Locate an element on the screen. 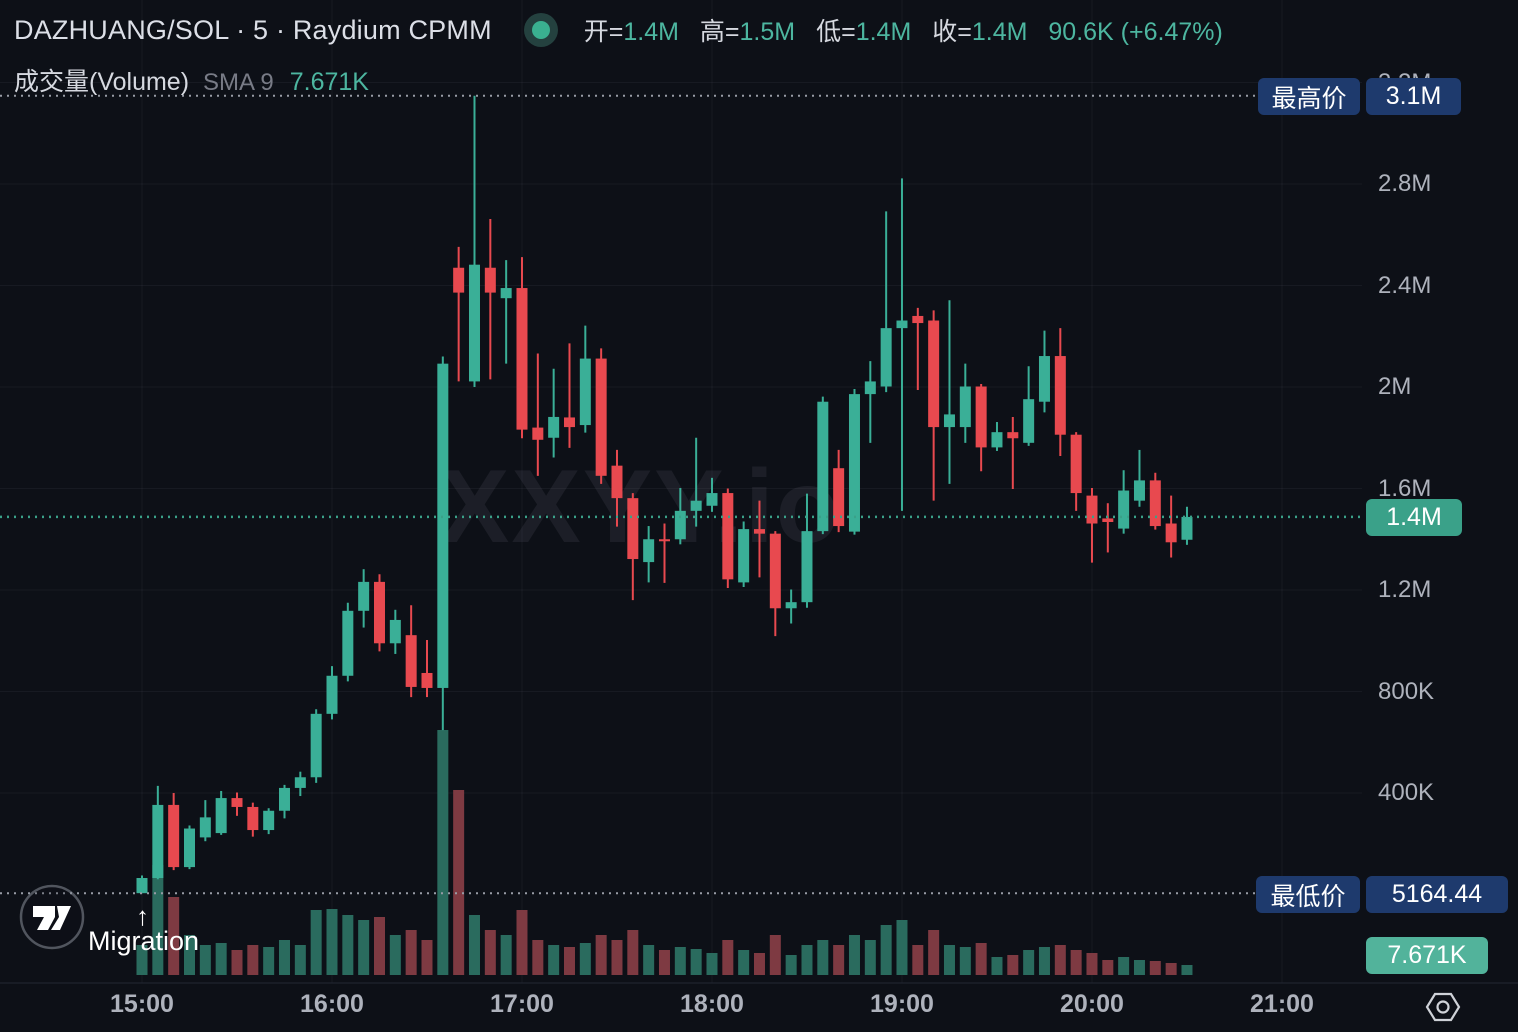  high-value: 1.5M is located at coordinates (767, 32).